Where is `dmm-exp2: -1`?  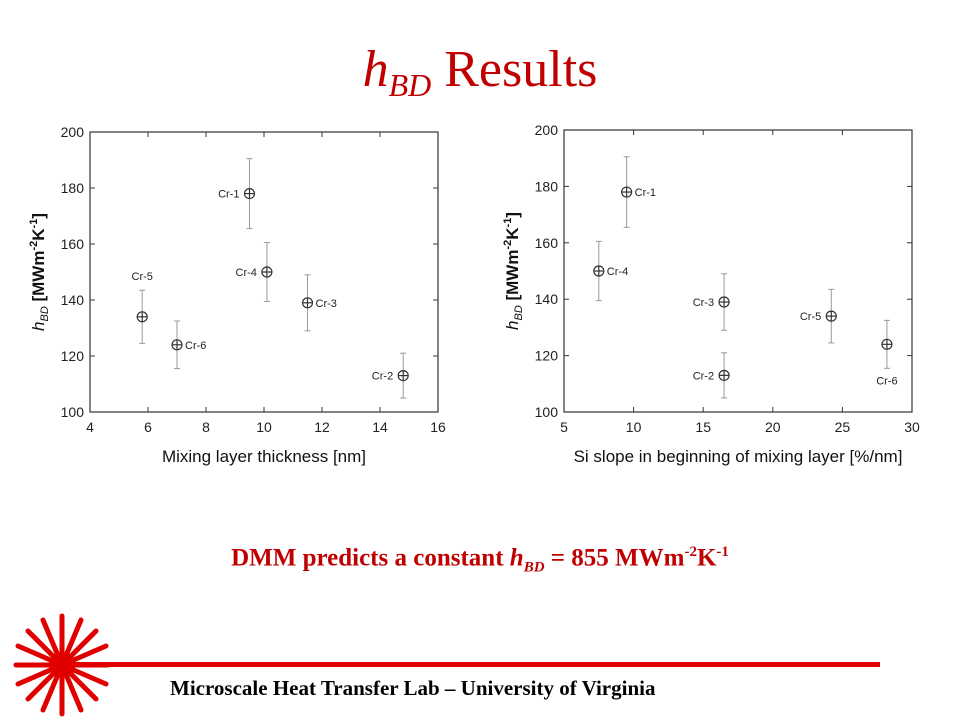
dmm-exp2: -1 is located at coordinates (722, 552).